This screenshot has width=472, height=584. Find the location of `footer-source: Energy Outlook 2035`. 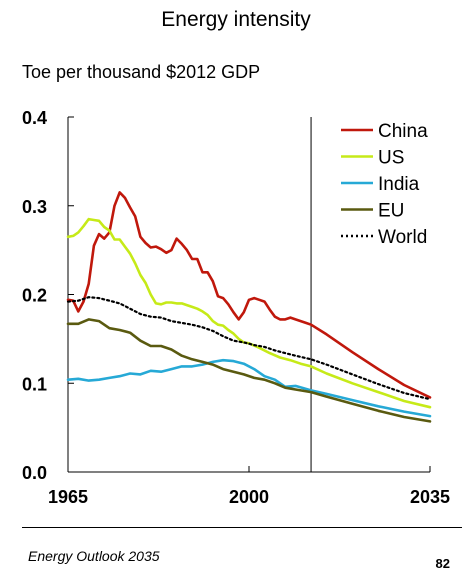

footer-source: Energy Outlook 2035 is located at coordinates (94, 556).